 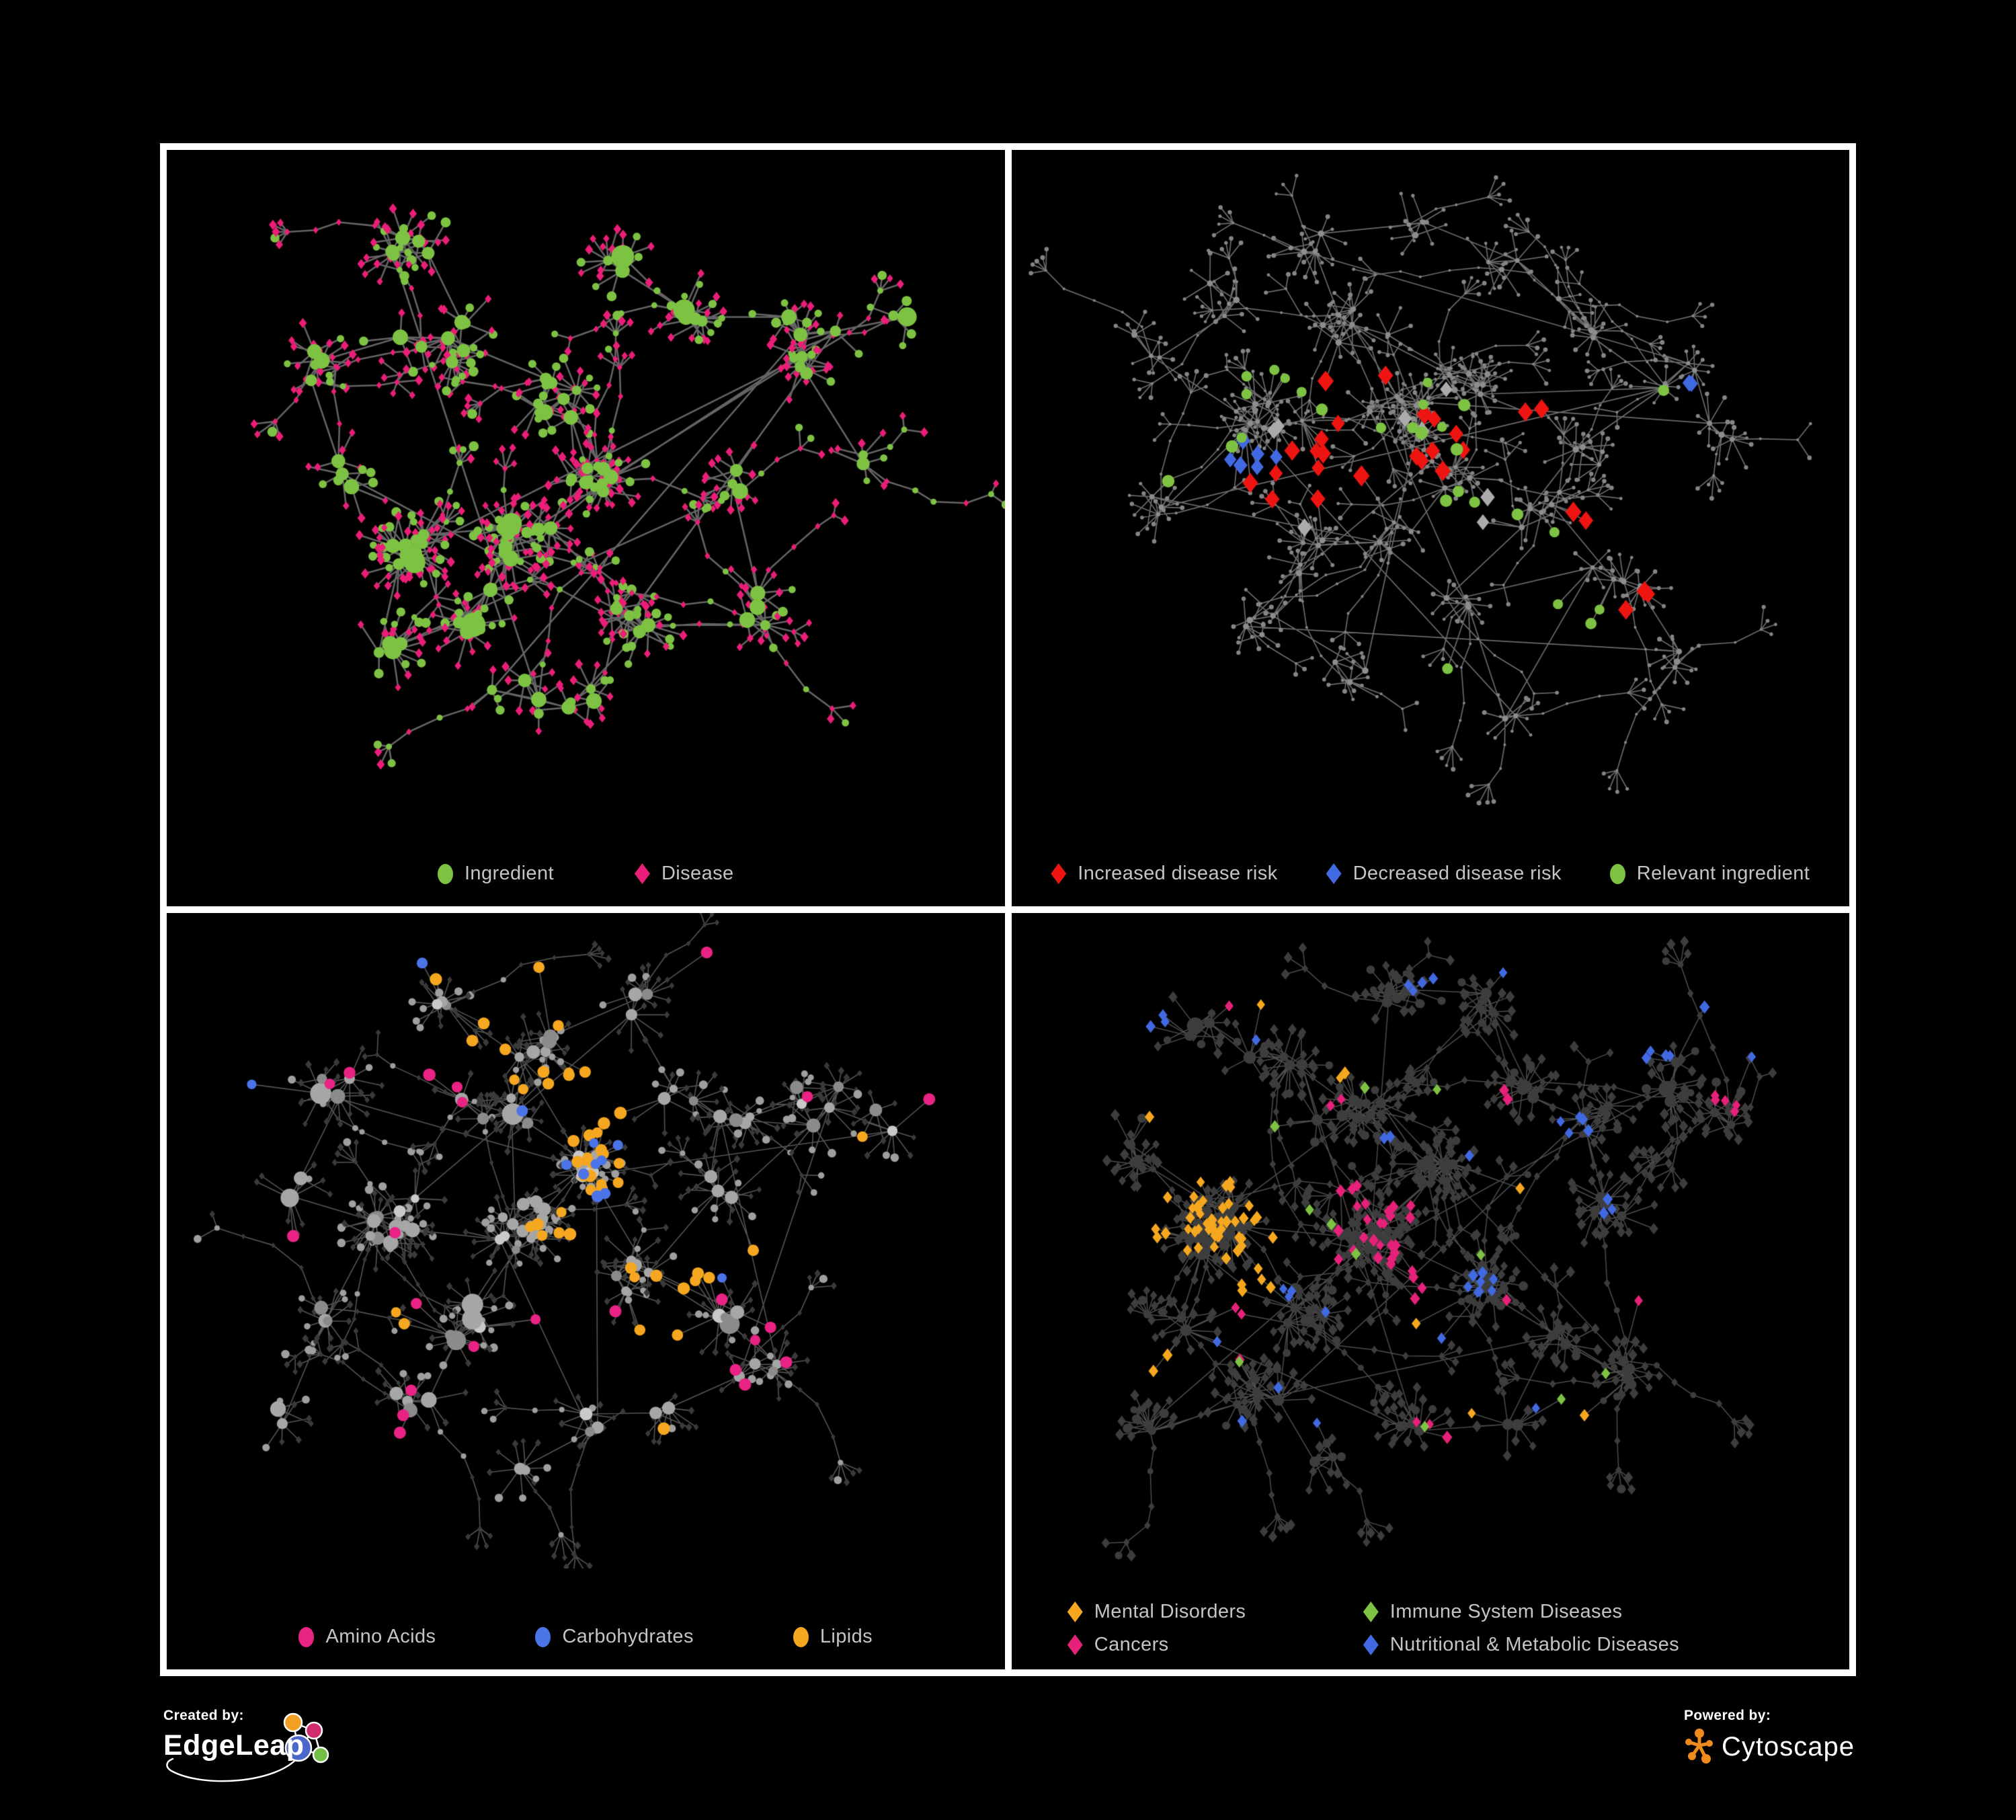 What do you see at coordinates (628, 1636) in the screenshot?
I see `legend-label: Carbohydrates` at bounding box center [628, 1636].